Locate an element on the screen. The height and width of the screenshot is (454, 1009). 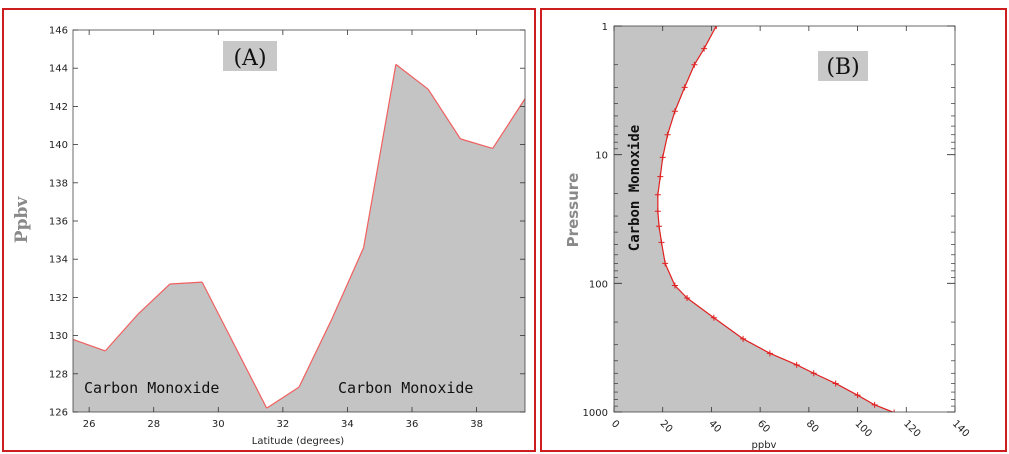
x-tick-label-b: 40 is located at coordinates (714, 426).